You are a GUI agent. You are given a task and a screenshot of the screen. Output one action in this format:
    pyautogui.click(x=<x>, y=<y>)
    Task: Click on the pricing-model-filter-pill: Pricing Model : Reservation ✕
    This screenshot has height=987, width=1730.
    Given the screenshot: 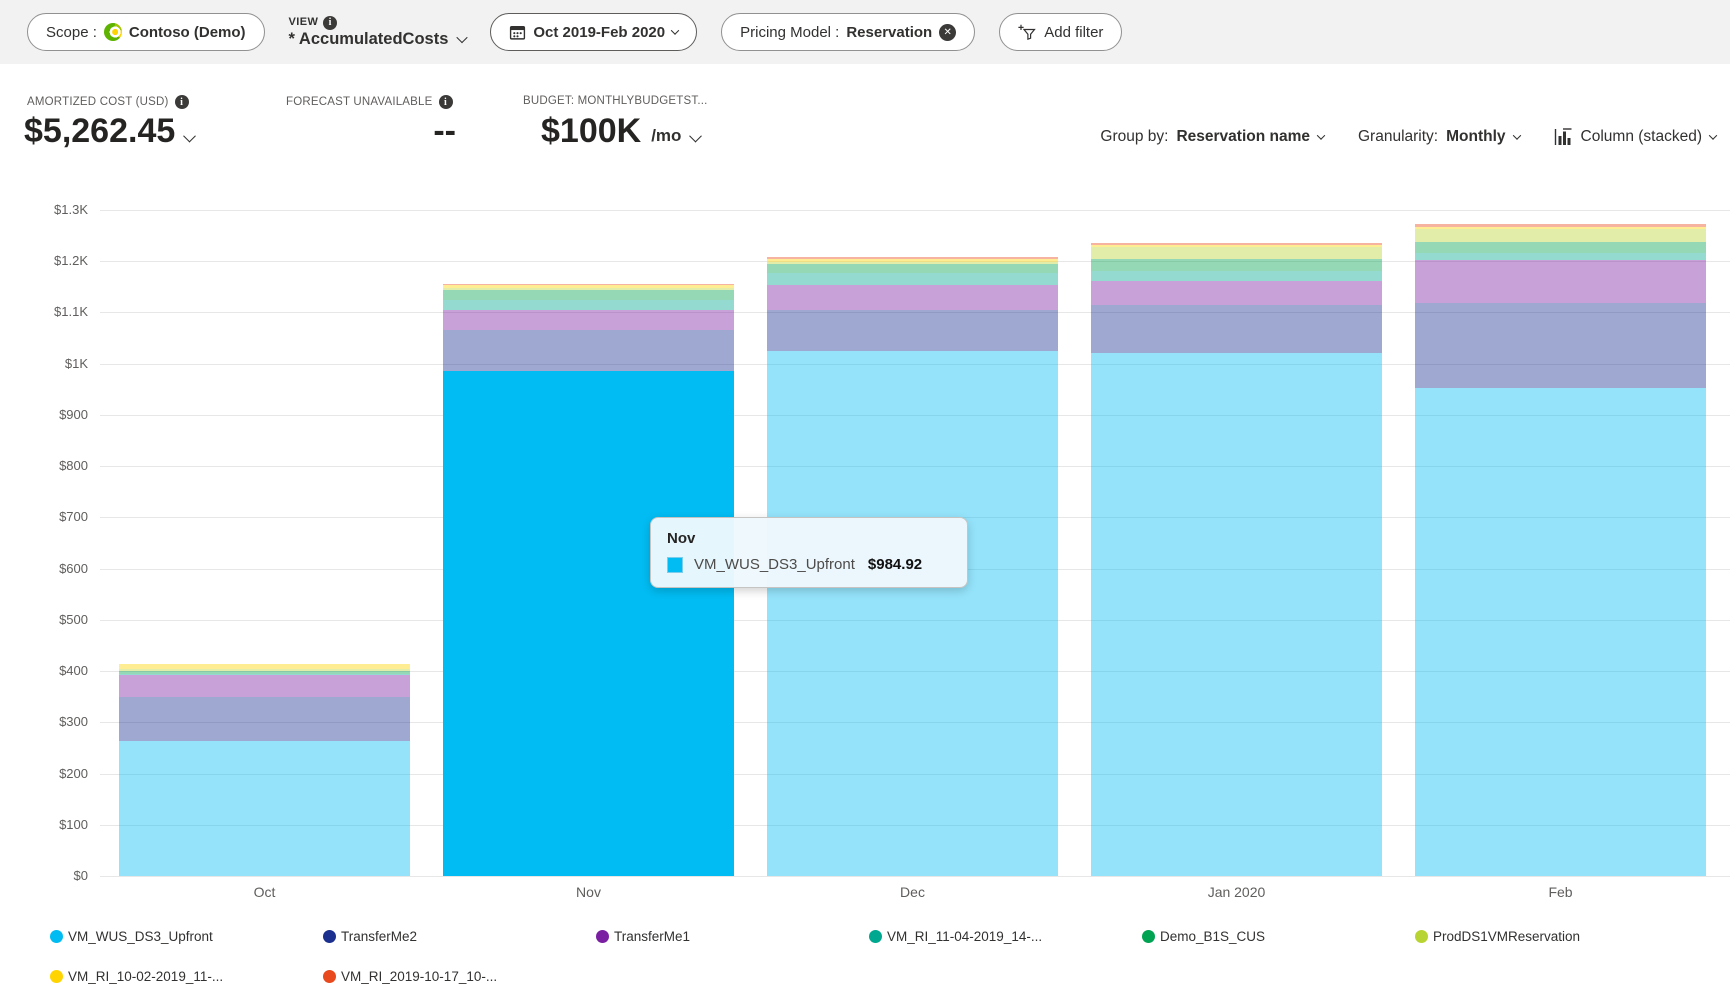 What is the action you would take?
    pyautogui.click(x=848, y=32)
    